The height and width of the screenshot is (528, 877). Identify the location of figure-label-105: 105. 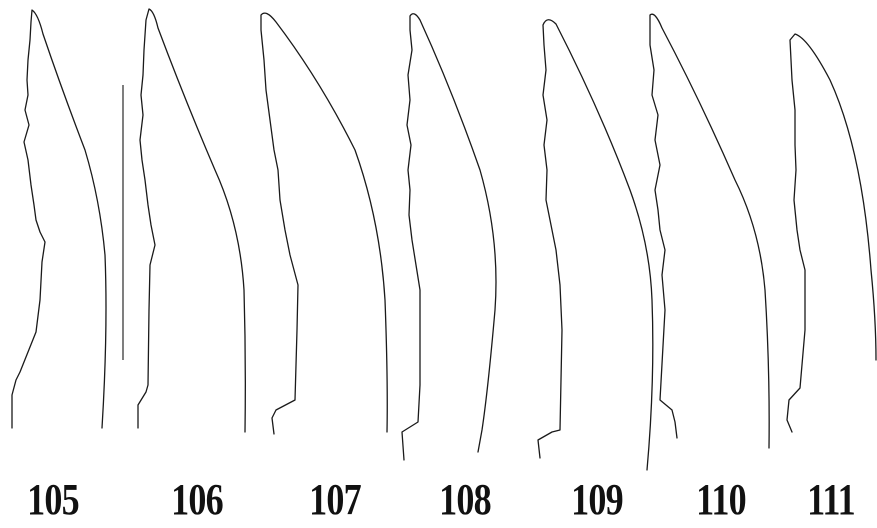
(53, 499).